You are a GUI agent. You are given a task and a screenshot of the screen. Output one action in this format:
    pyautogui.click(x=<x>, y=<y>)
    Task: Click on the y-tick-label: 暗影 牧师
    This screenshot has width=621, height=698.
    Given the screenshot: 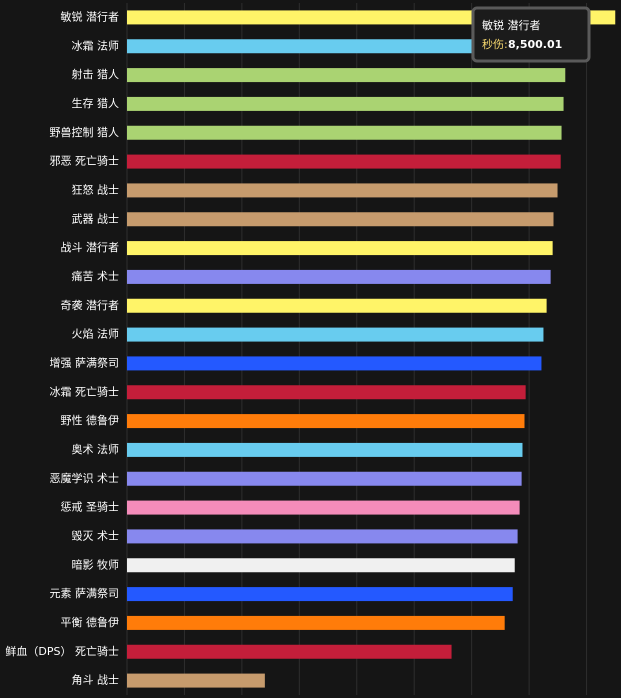 What is the action you would take?
    pyautogui.click(x=96, y=564)
    